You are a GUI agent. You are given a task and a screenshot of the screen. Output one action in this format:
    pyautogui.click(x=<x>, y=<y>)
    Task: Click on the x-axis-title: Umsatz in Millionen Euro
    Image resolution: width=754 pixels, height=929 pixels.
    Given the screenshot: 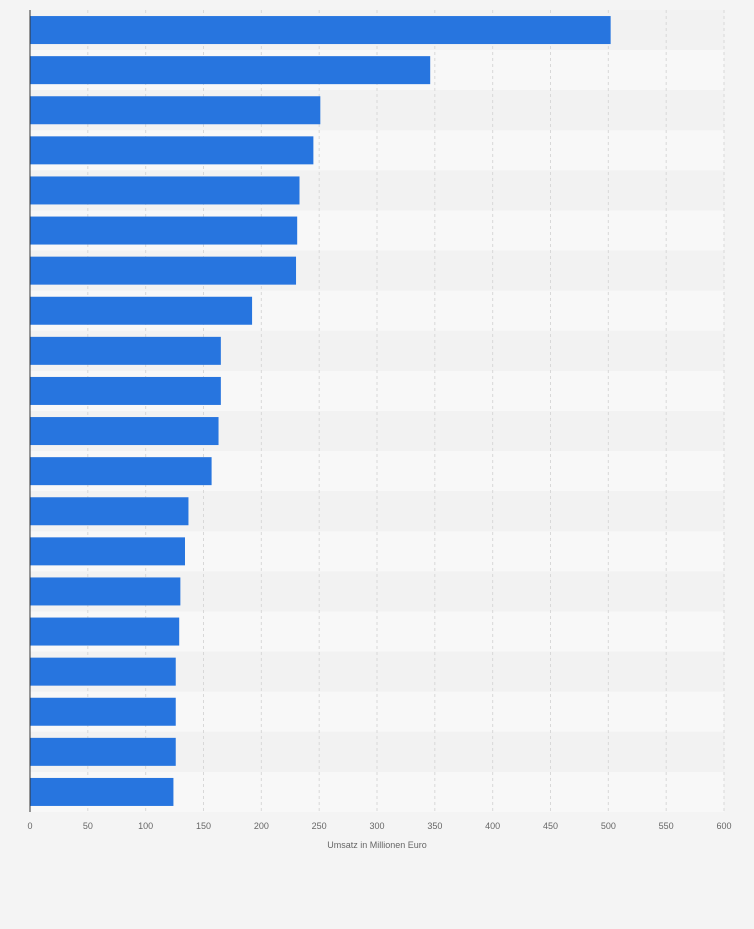 What is the action you would take?
    pyautogui.click(x=377, y=845)
    